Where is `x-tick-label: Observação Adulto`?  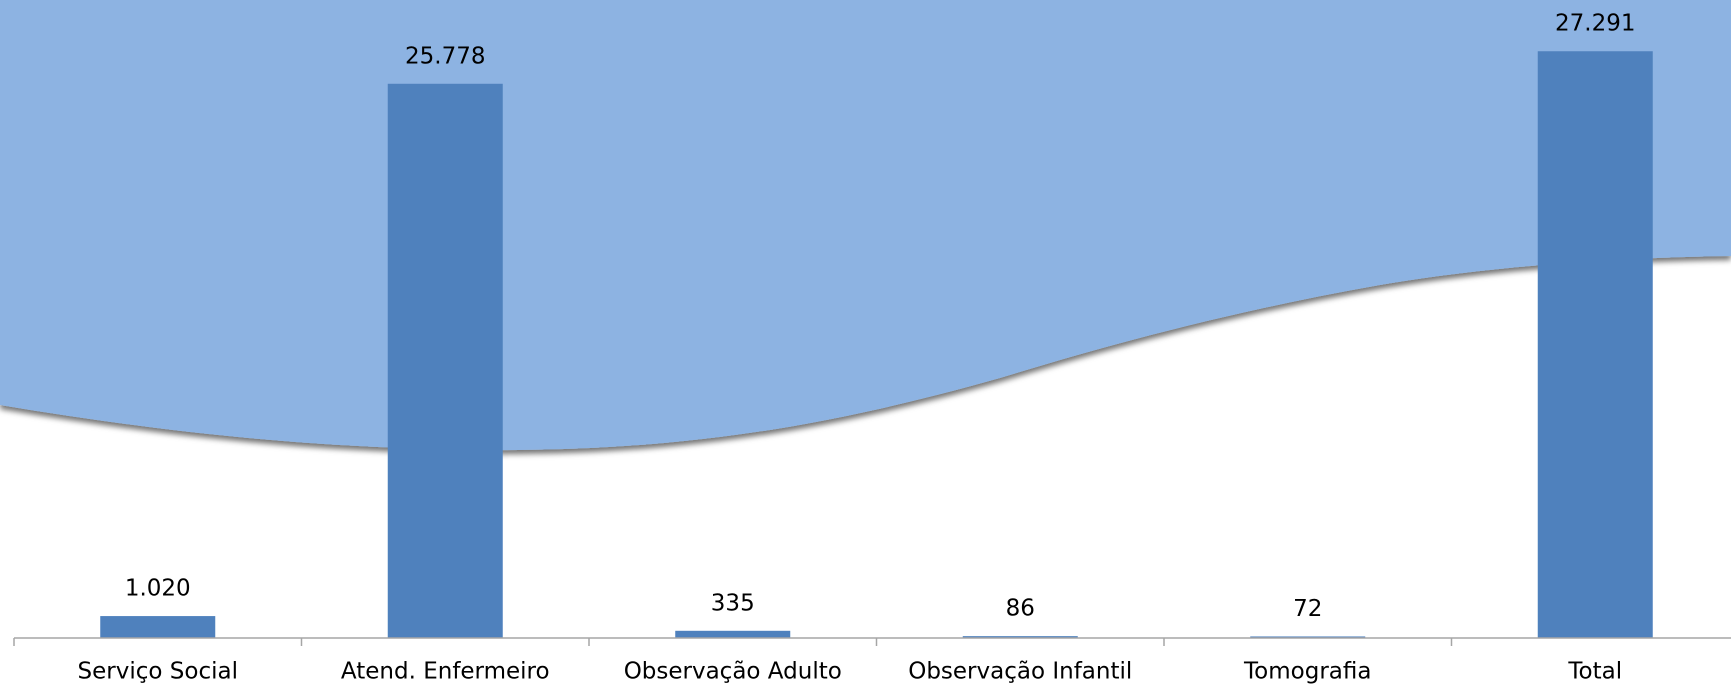 x-tick-label: Observação Adulto is located at coordinates (733, 671).